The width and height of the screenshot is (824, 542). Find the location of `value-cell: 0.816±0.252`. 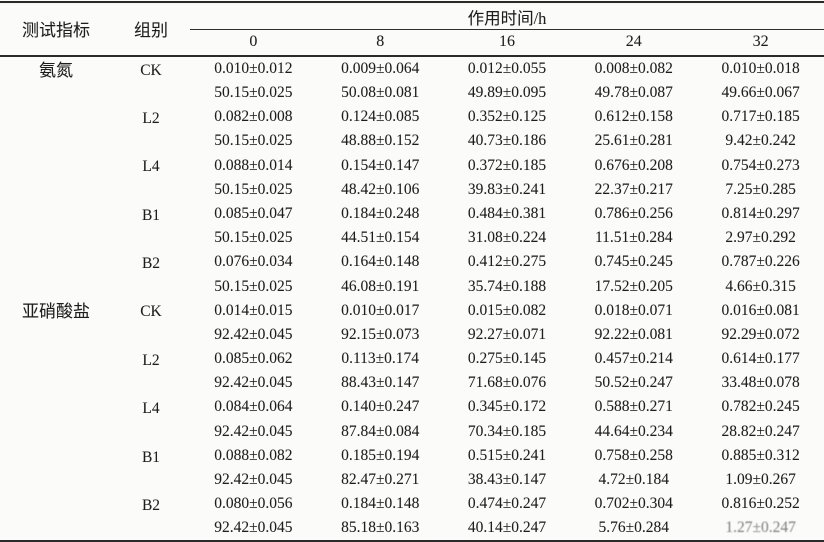

value-cell: 0.816±0.252 is located at coordinates (760, 504).